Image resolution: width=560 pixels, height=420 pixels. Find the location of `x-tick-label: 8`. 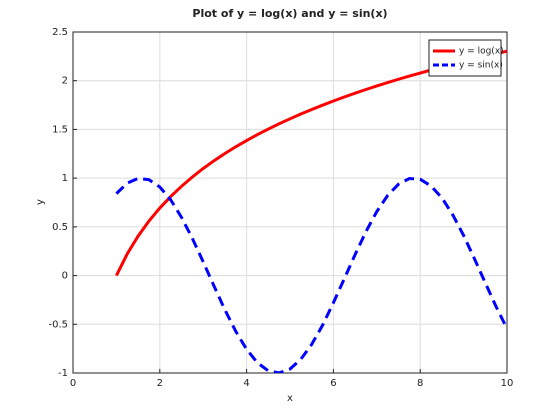

x-tick-label: 8 is located at coordinates (420, 383).